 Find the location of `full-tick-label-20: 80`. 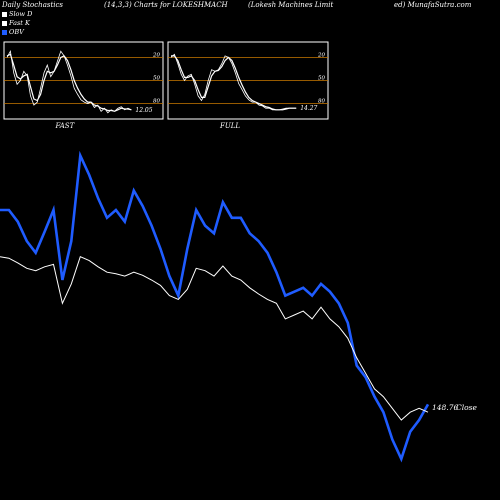

full-tick-label-20: 80 is located at coordinates (321, 102).